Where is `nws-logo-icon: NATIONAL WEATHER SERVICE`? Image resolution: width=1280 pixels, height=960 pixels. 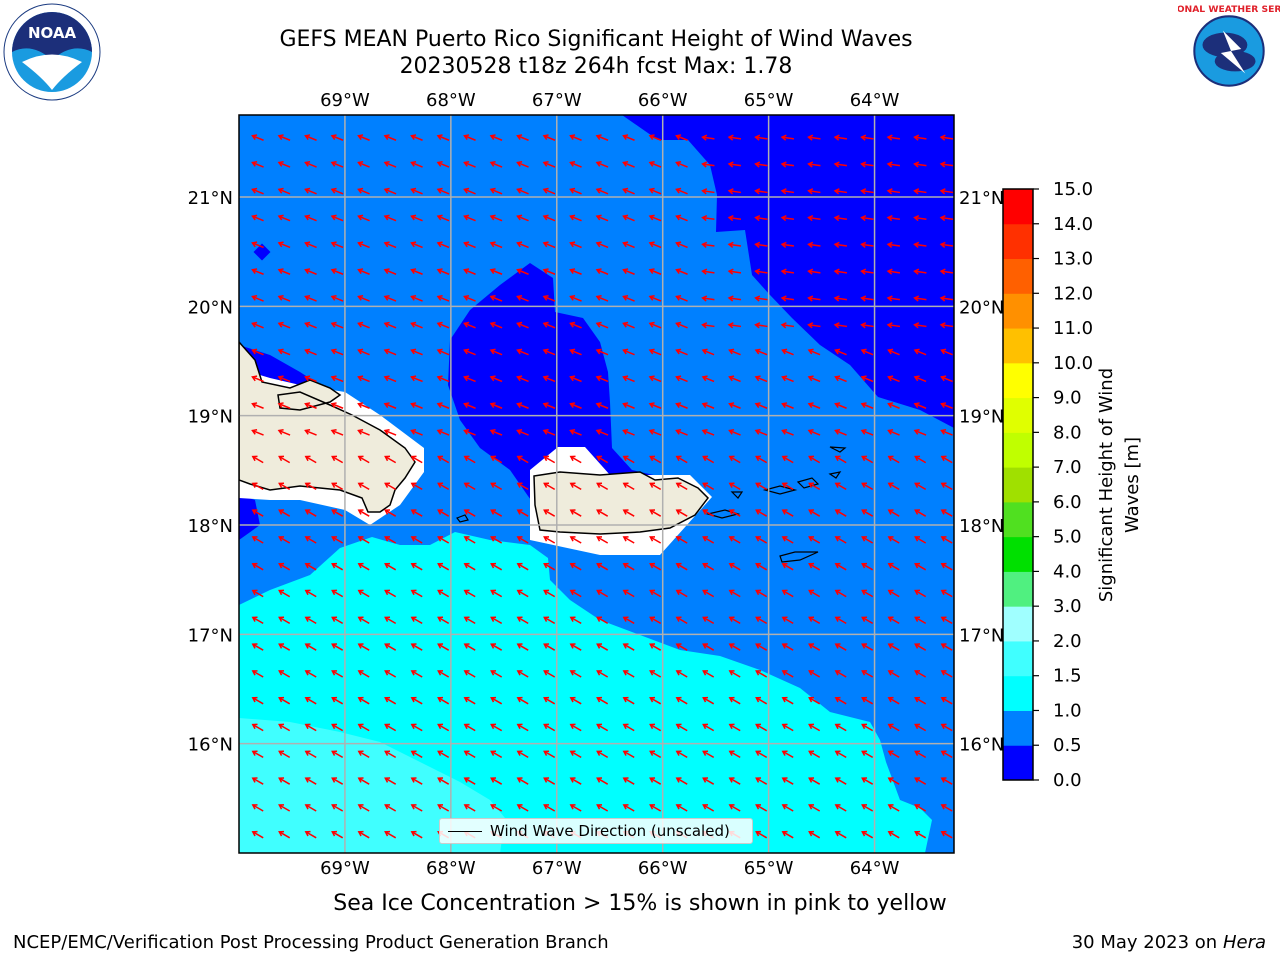 nws-logo-icon: NATIONAL WEATHER SERVICE is located at coordinates (1229, 51).